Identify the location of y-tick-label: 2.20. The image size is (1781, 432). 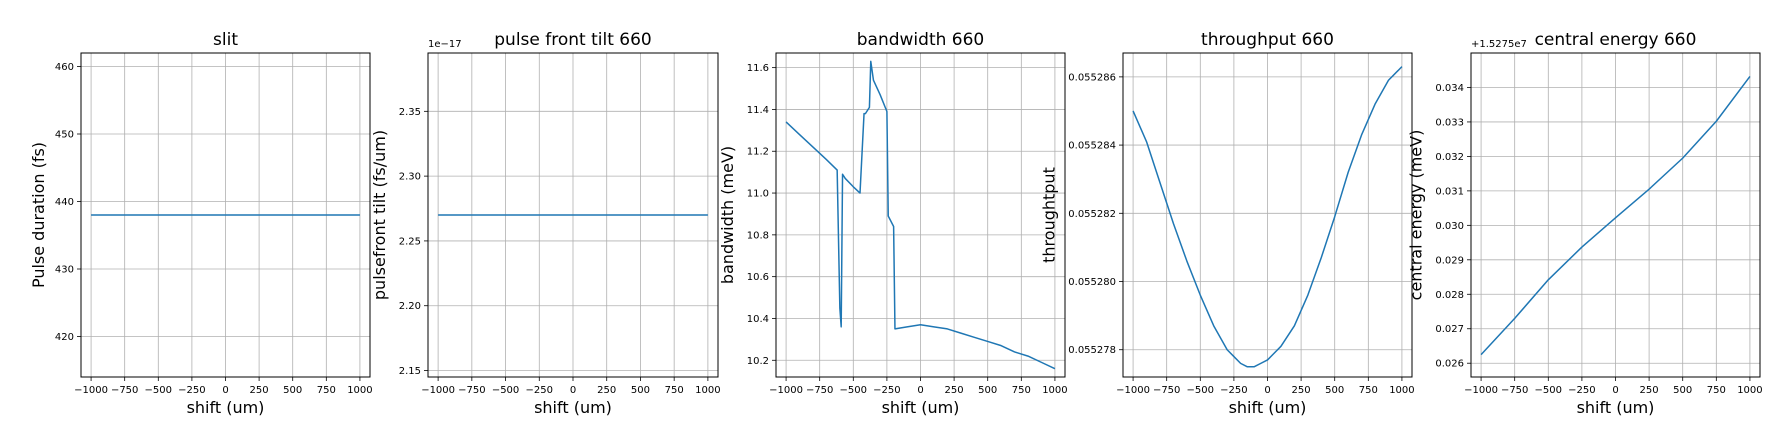
(410, 306).